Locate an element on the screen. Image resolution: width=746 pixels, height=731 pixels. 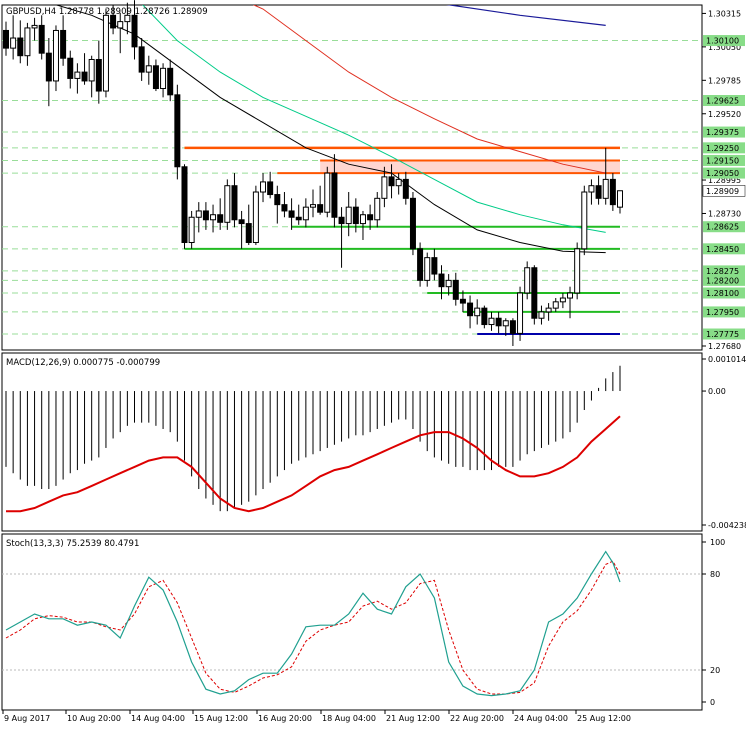
price-tick-label: 1.30050 is located at coordinates (724, 47).